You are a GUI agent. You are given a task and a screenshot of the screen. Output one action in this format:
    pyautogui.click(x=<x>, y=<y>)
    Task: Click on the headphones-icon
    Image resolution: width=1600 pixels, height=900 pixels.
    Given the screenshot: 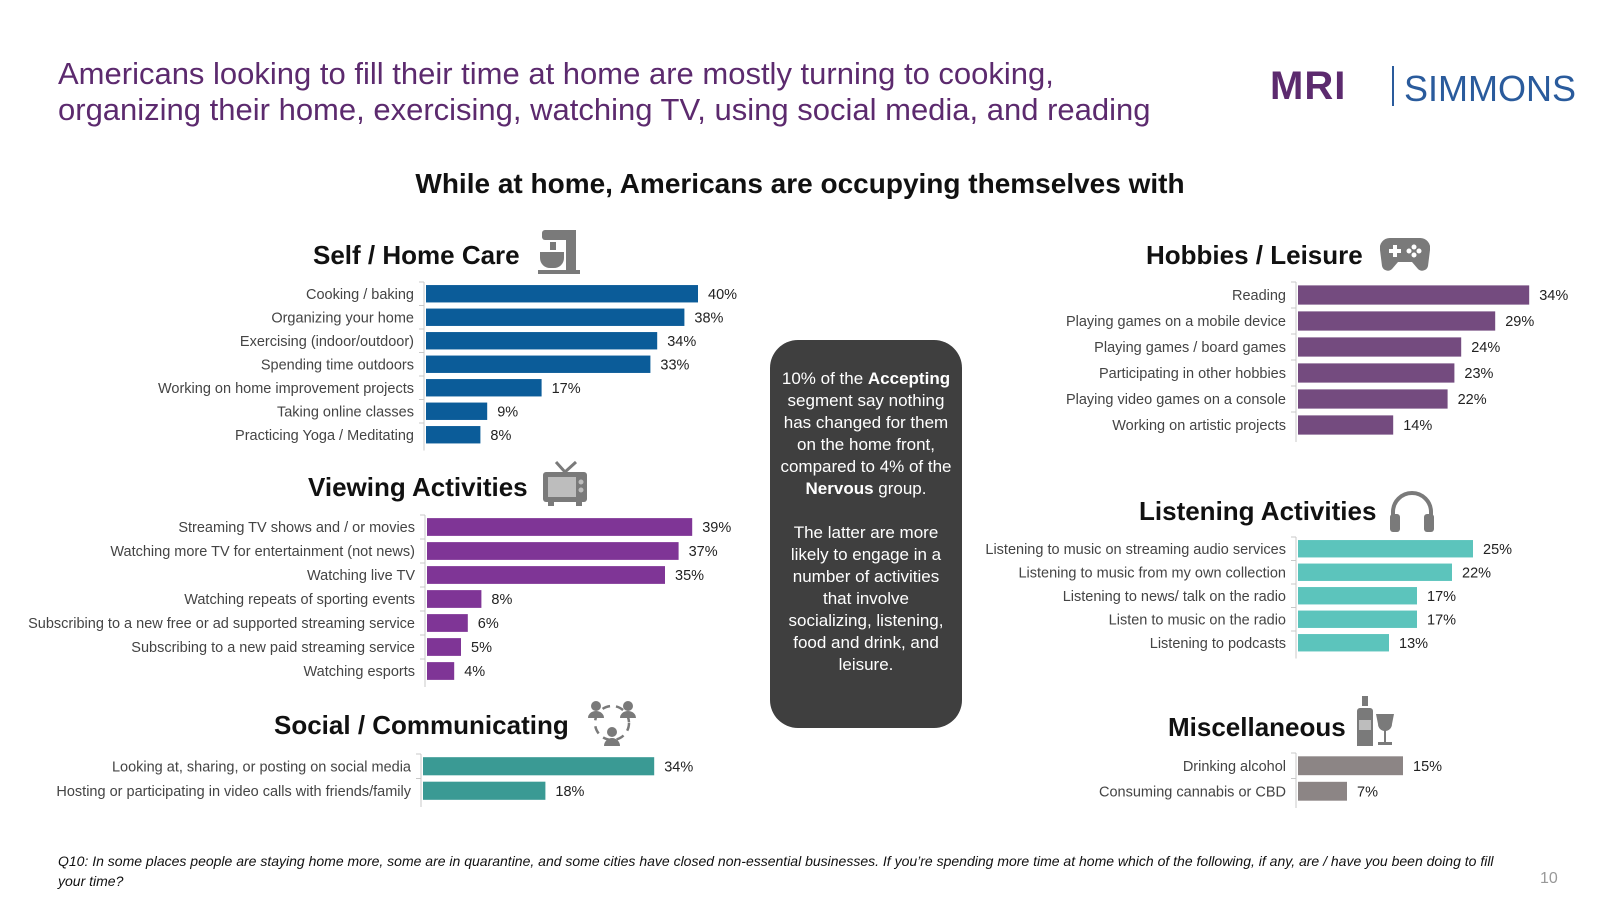 What is the action you would take?
    pyautogui.click(x=1412, y=511)
    